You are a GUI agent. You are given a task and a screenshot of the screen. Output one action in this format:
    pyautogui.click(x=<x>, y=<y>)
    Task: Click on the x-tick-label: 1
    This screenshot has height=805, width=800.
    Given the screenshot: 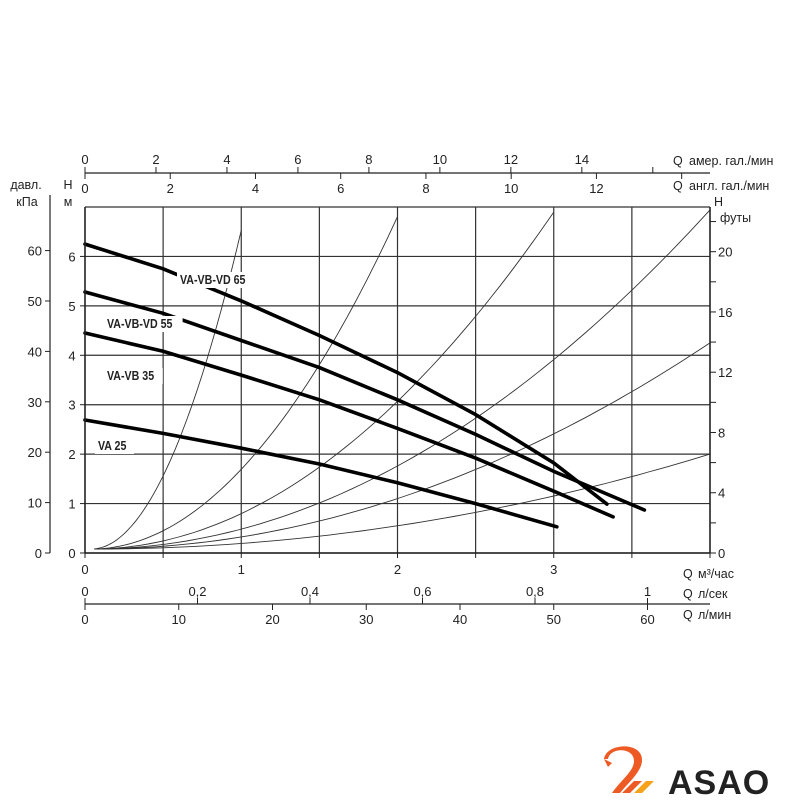 What is the action you would take?
    pyautogui.click(x=241, y=569)
    